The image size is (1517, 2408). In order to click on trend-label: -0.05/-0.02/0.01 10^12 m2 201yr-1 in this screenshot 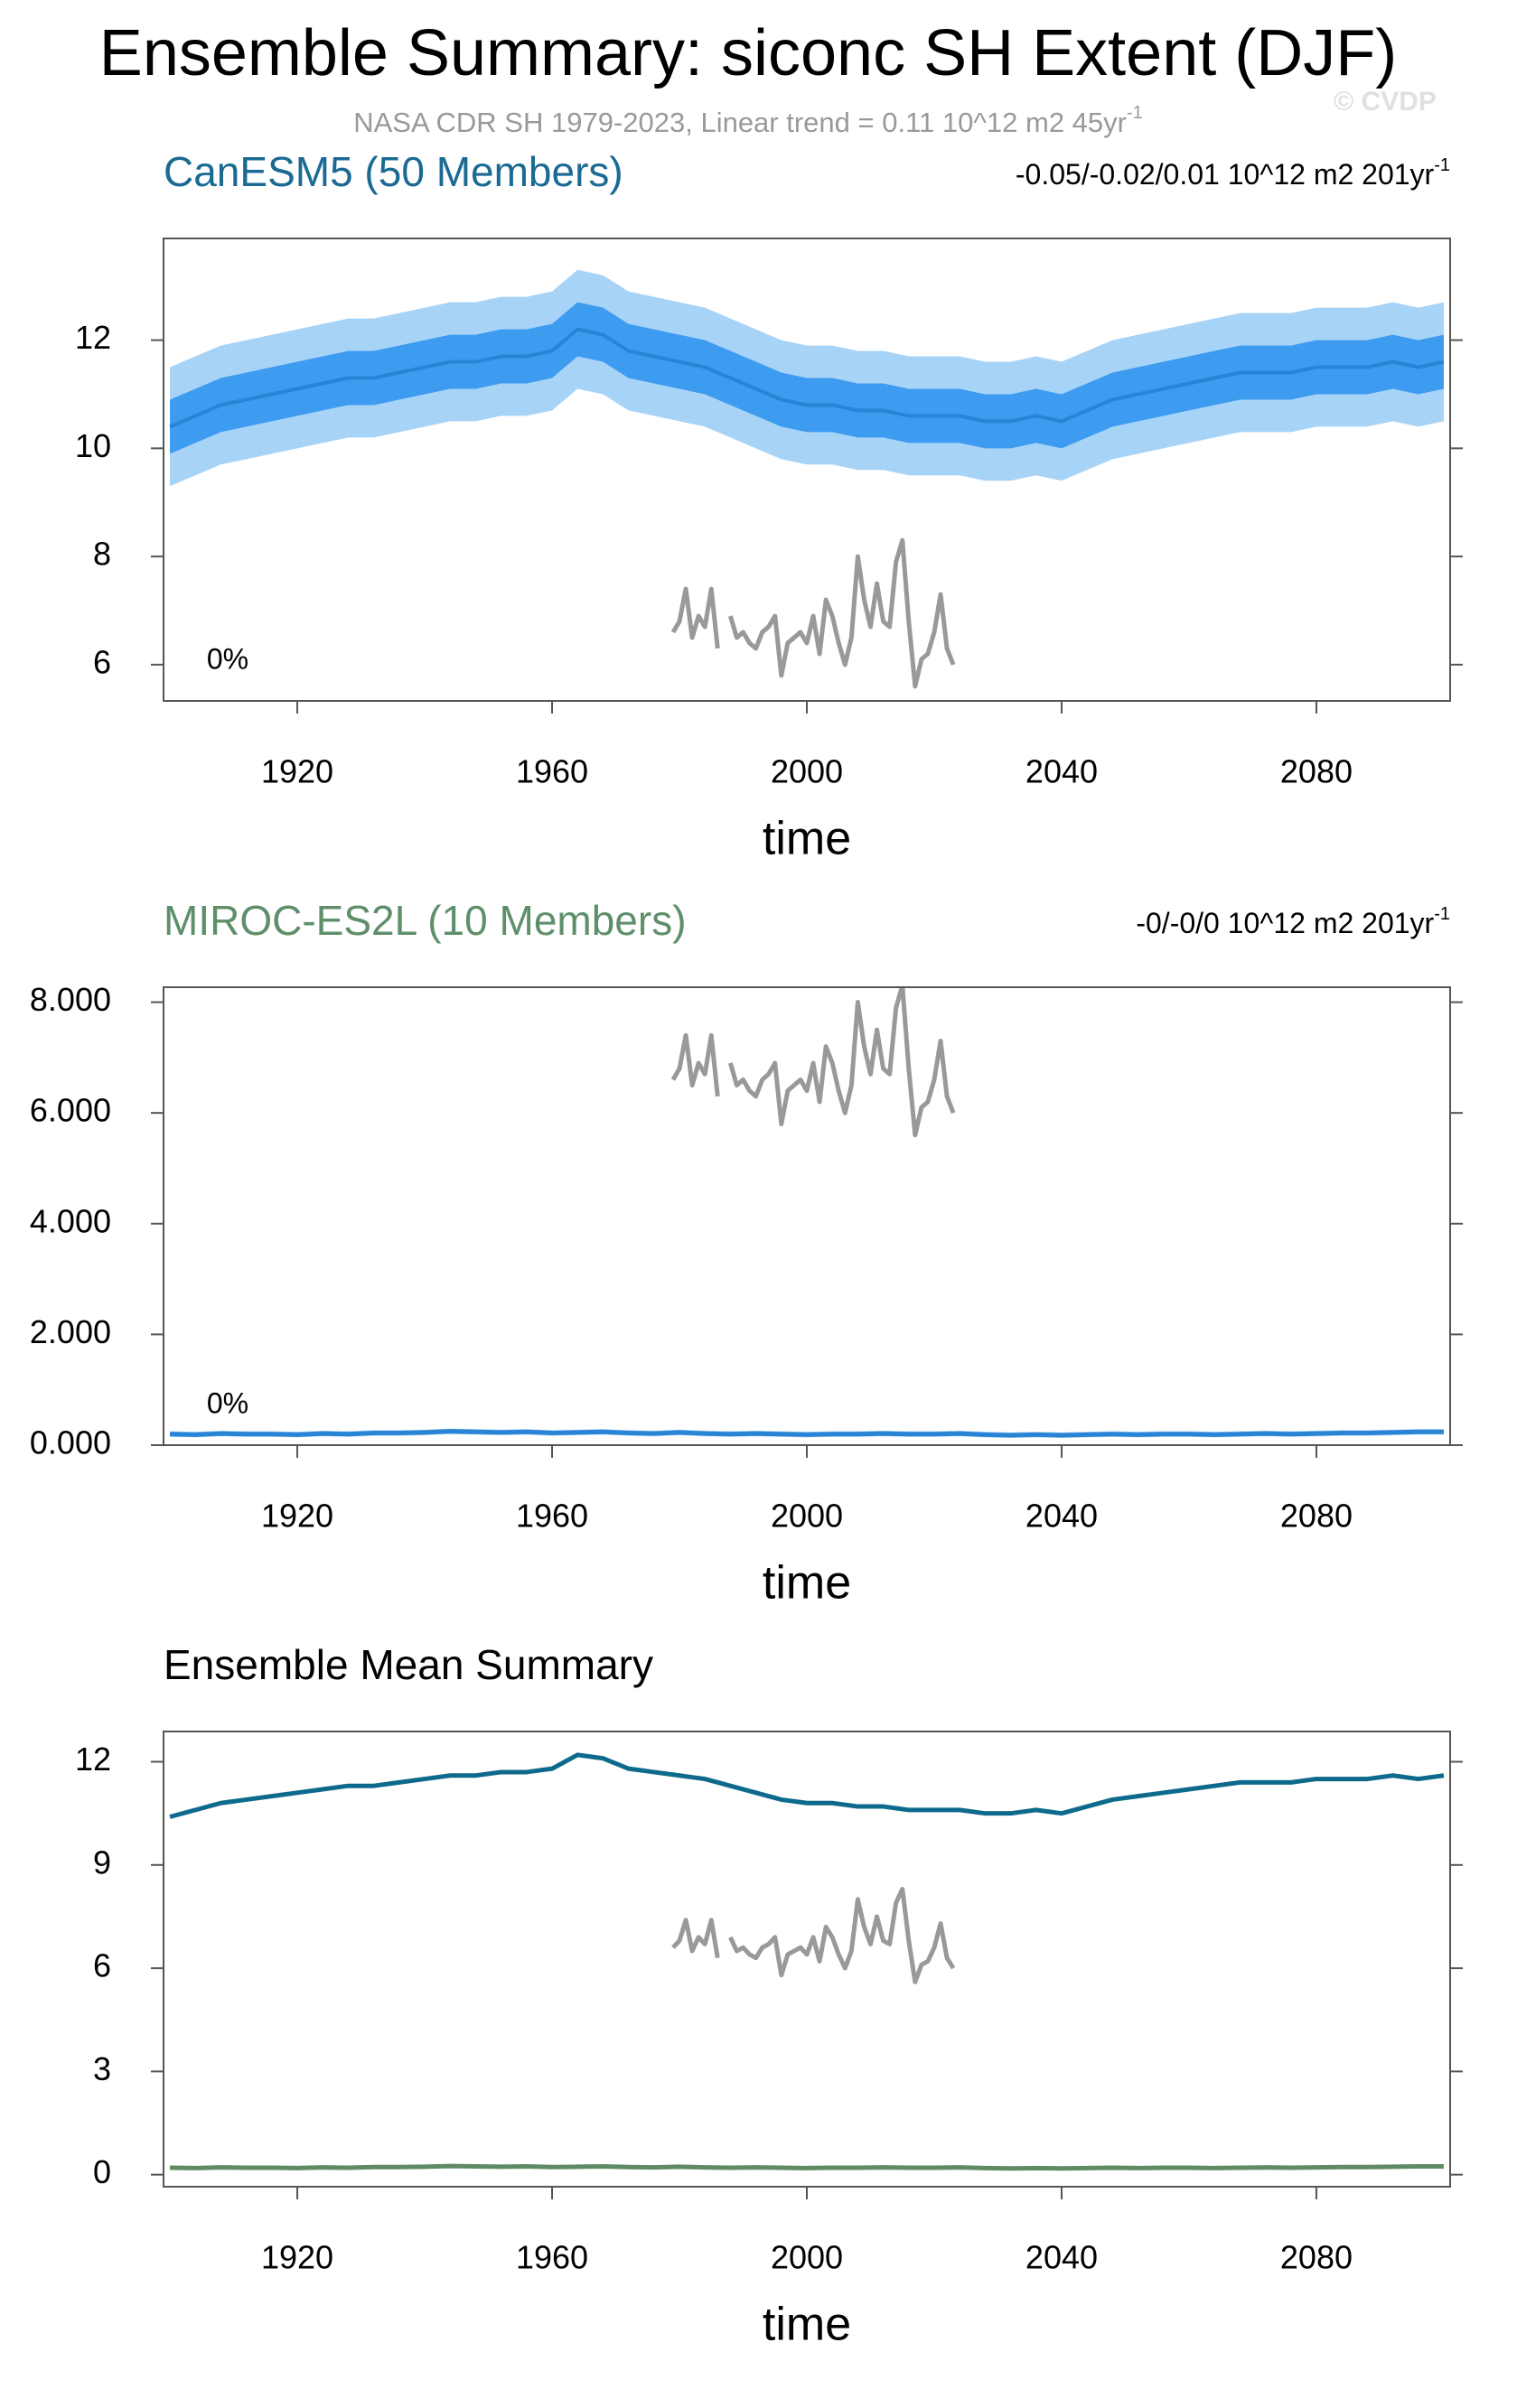, I will do `click(1233, 173)`.